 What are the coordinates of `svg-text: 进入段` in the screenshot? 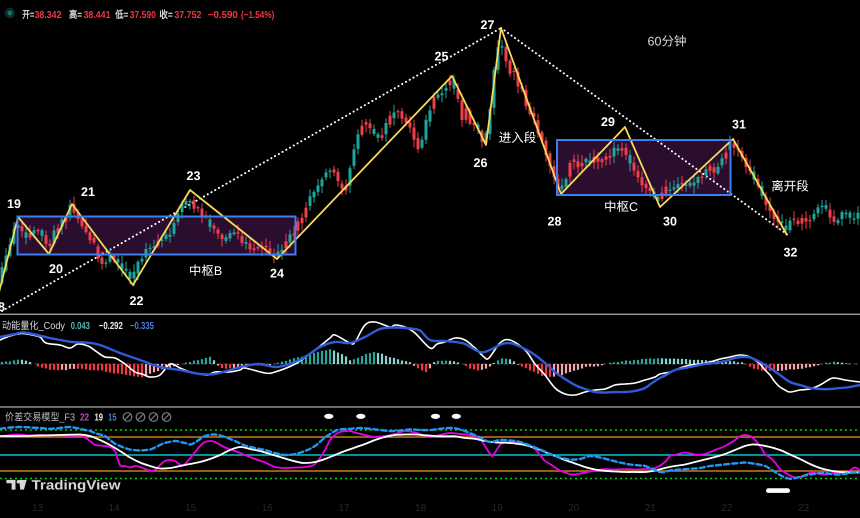 It's located at (518, 138).